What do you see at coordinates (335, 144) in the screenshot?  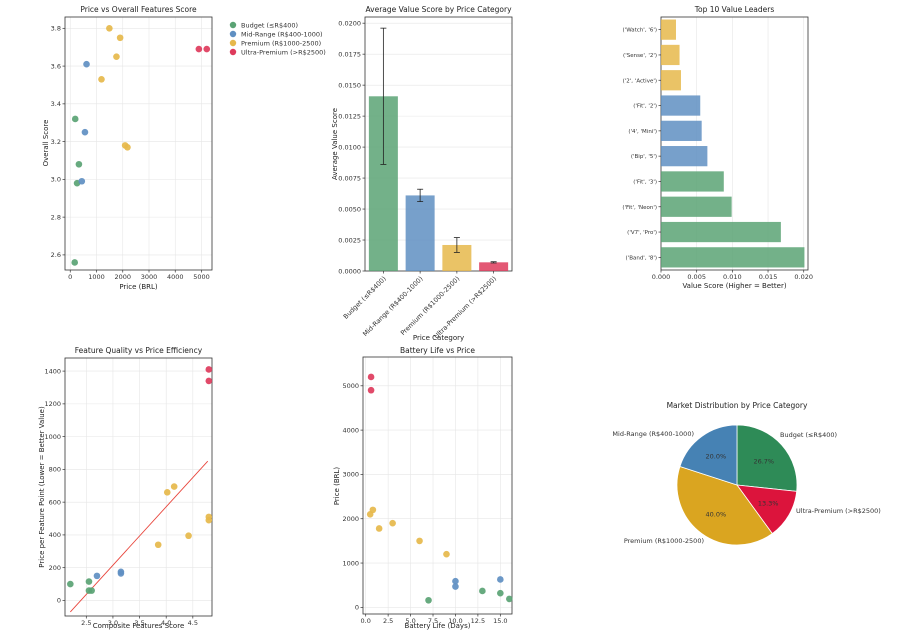 I see `y-axis-label: Average Value Score` at bounding box center [335, 144].